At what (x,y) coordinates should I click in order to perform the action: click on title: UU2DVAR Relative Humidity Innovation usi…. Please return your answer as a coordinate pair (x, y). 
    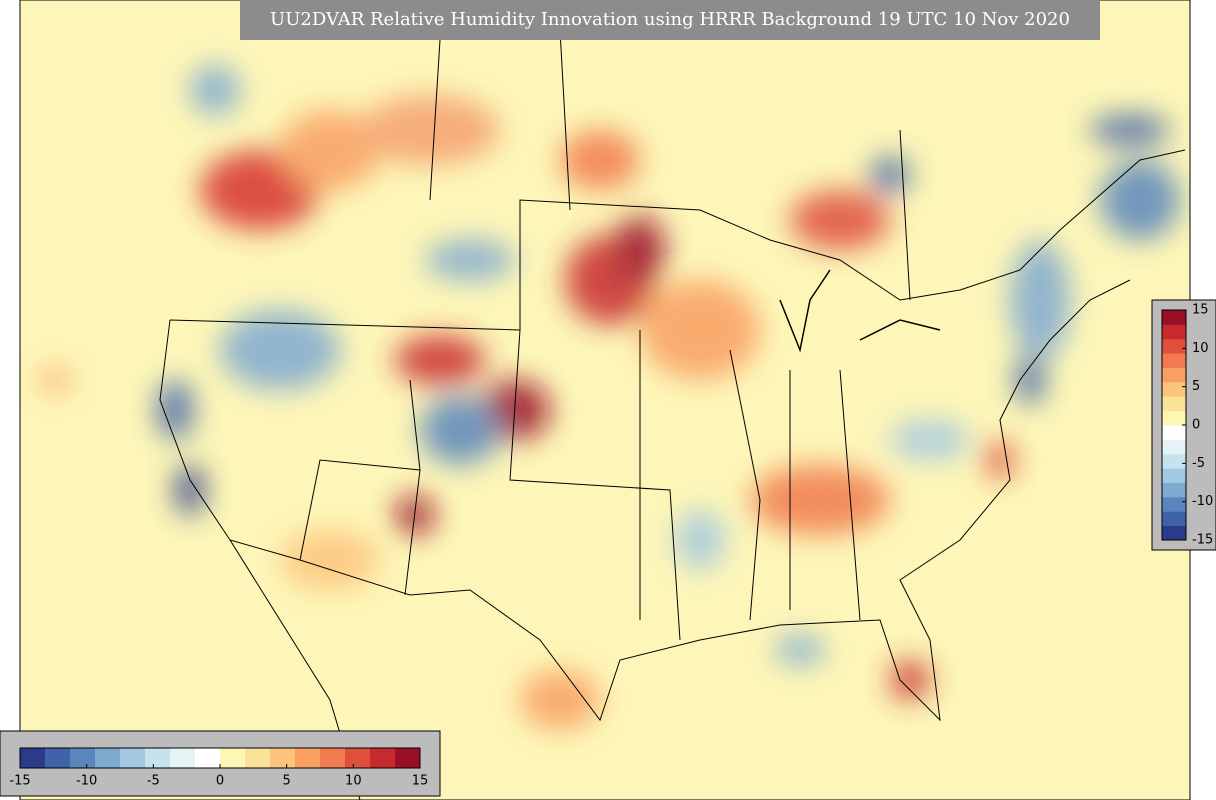
    Looking at the image, I should click on (670, 19).